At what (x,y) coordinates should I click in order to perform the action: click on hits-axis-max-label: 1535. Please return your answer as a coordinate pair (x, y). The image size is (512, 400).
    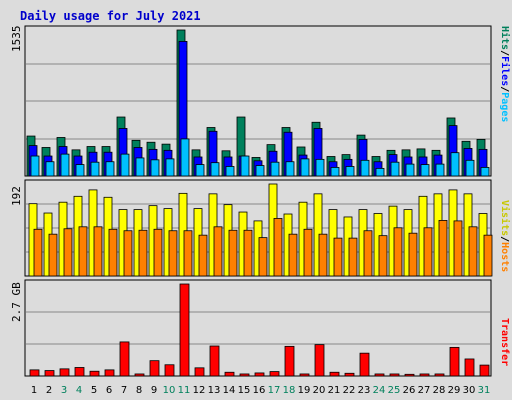
    Looking at the image, I should click on (16, 39).